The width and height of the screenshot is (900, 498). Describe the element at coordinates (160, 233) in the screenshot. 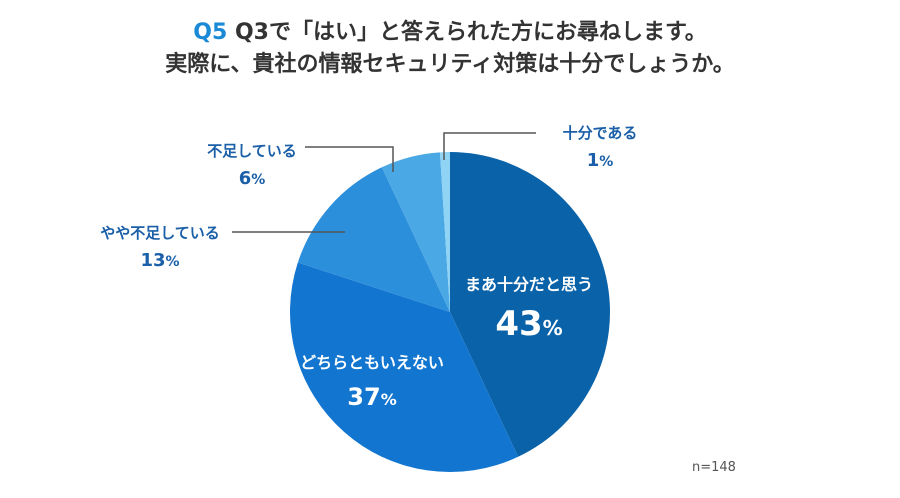

I see `slice-label: やや不足している` at that location.